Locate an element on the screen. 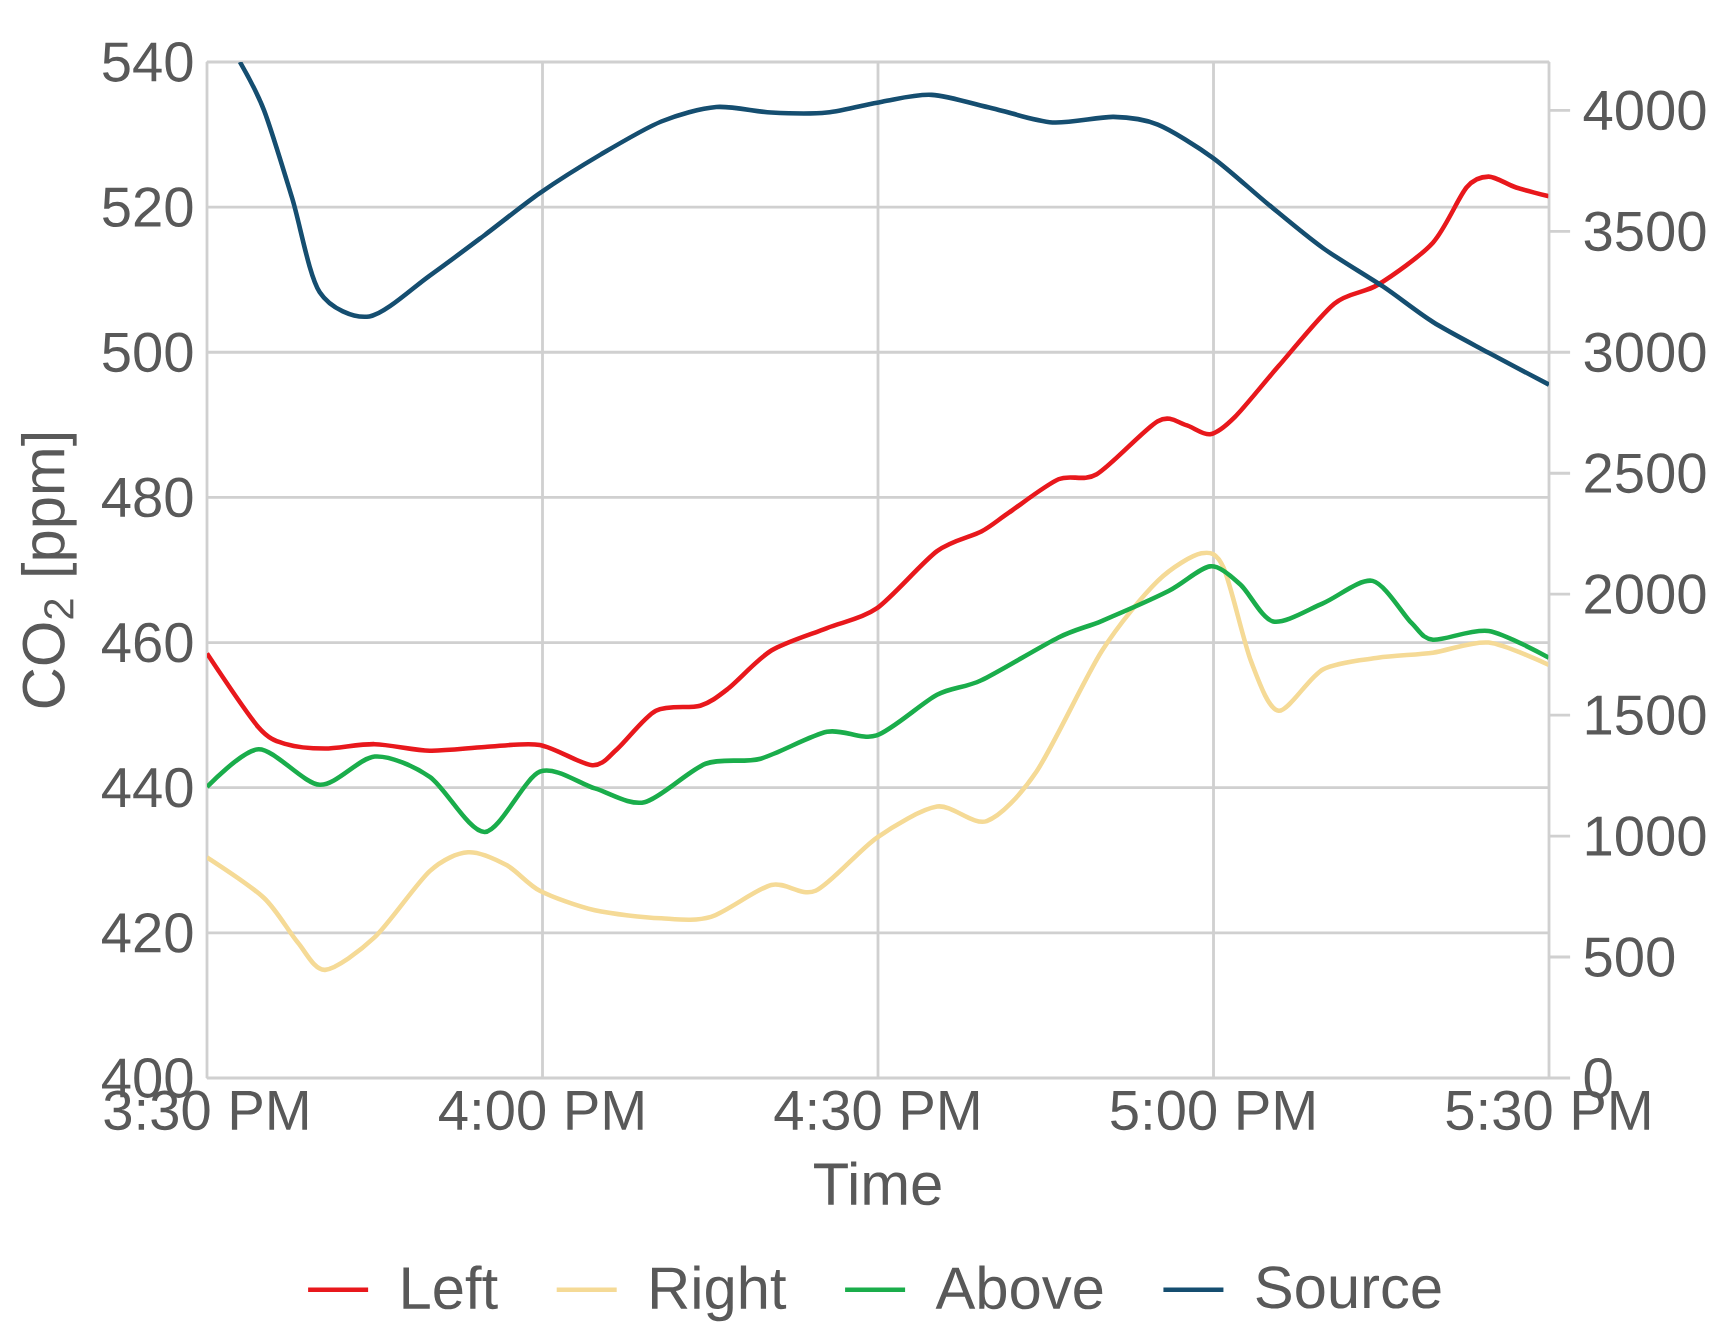  y2-tick-label: 1000 is located at coordinates (1646, 836).